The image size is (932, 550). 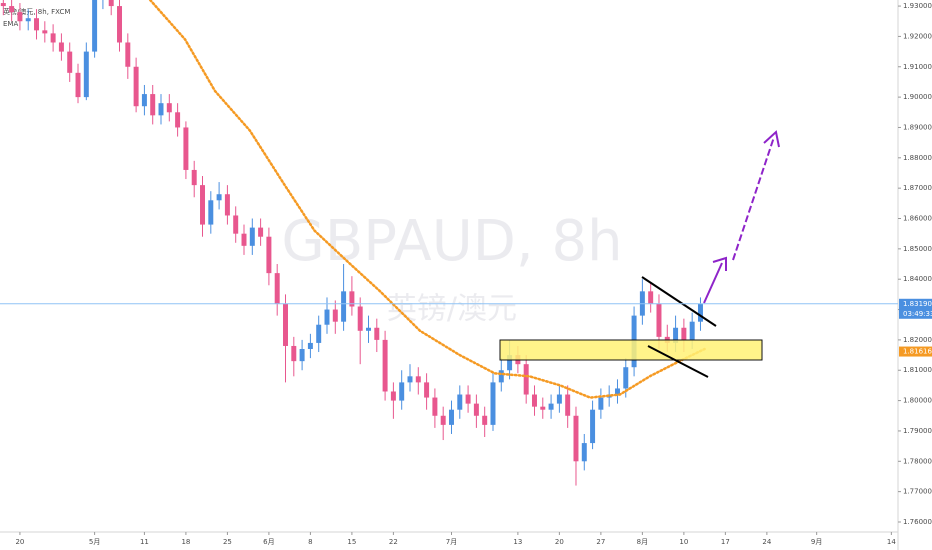 I want to click on countdown-label: 03:49:33, so click(x=917, y=314).